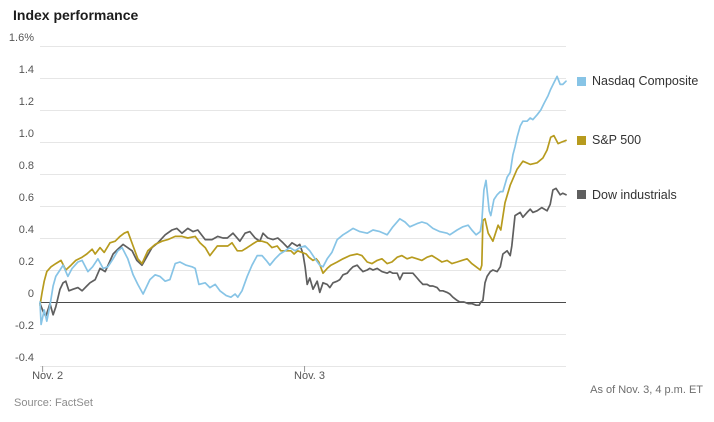  What do you see at coordinates (26, 166) in the screenshot?
I see `y-axis-tick-label: 0.8` at bounding box center [26, 166].